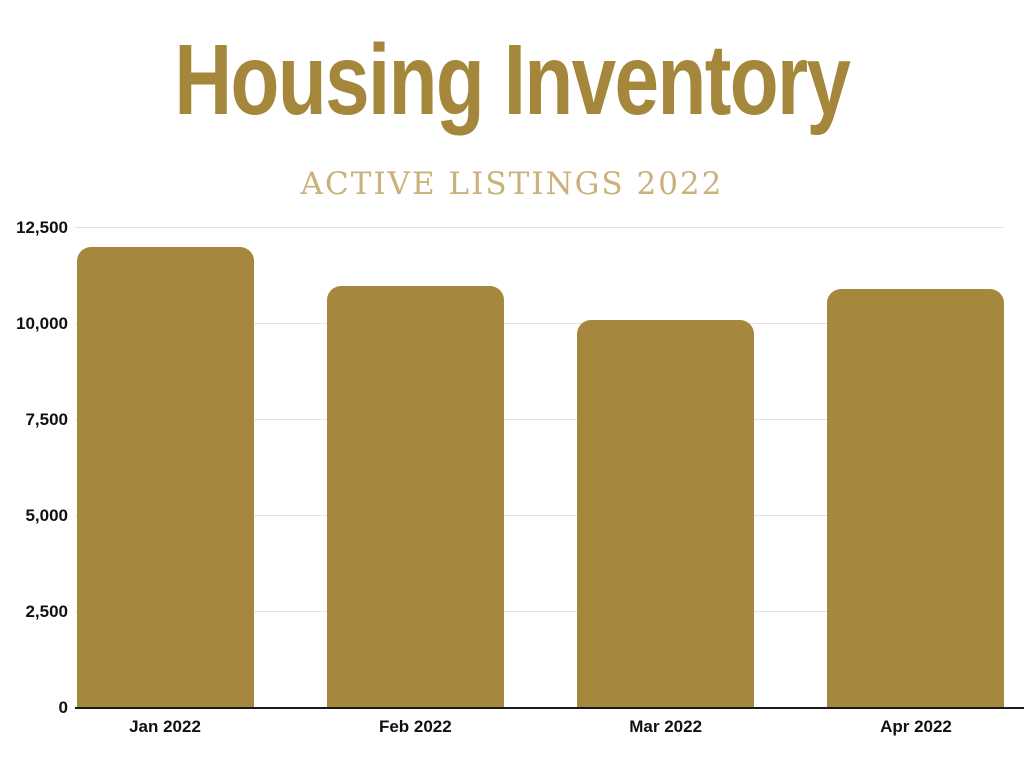  I want to click on x-axis-label-mar-2022: Mar 2022, so click(666, 726).